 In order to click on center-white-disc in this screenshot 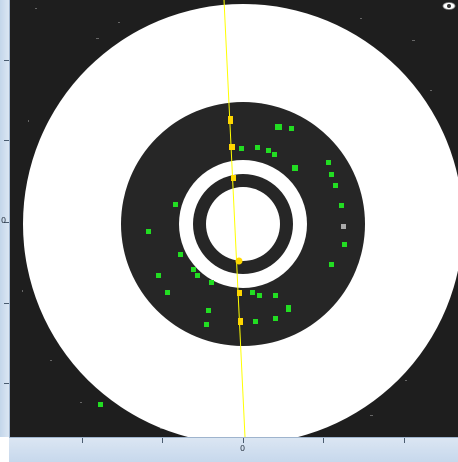, I will do `click(243, 224)`.